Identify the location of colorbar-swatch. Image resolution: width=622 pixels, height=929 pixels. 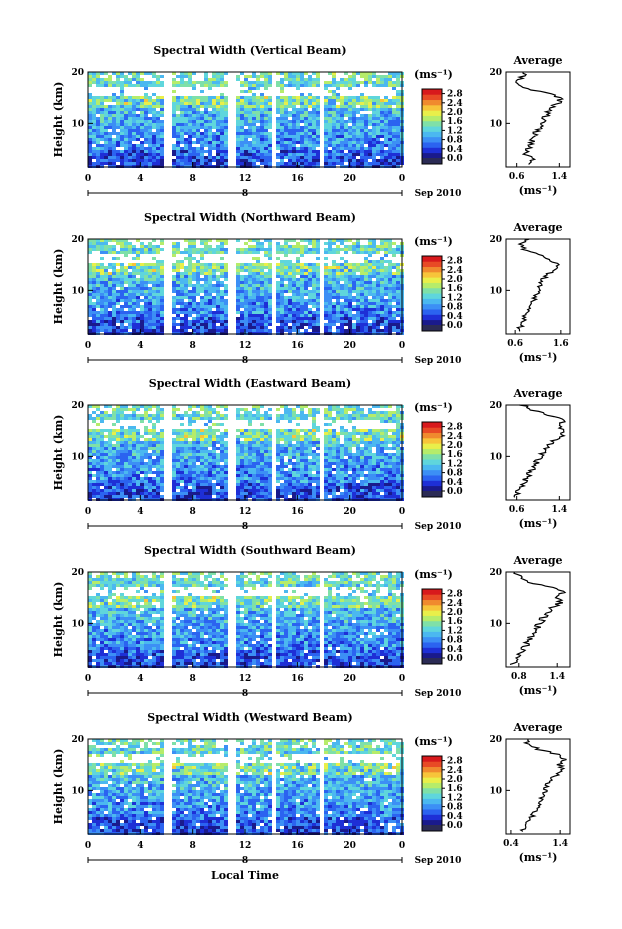
(432, 322).